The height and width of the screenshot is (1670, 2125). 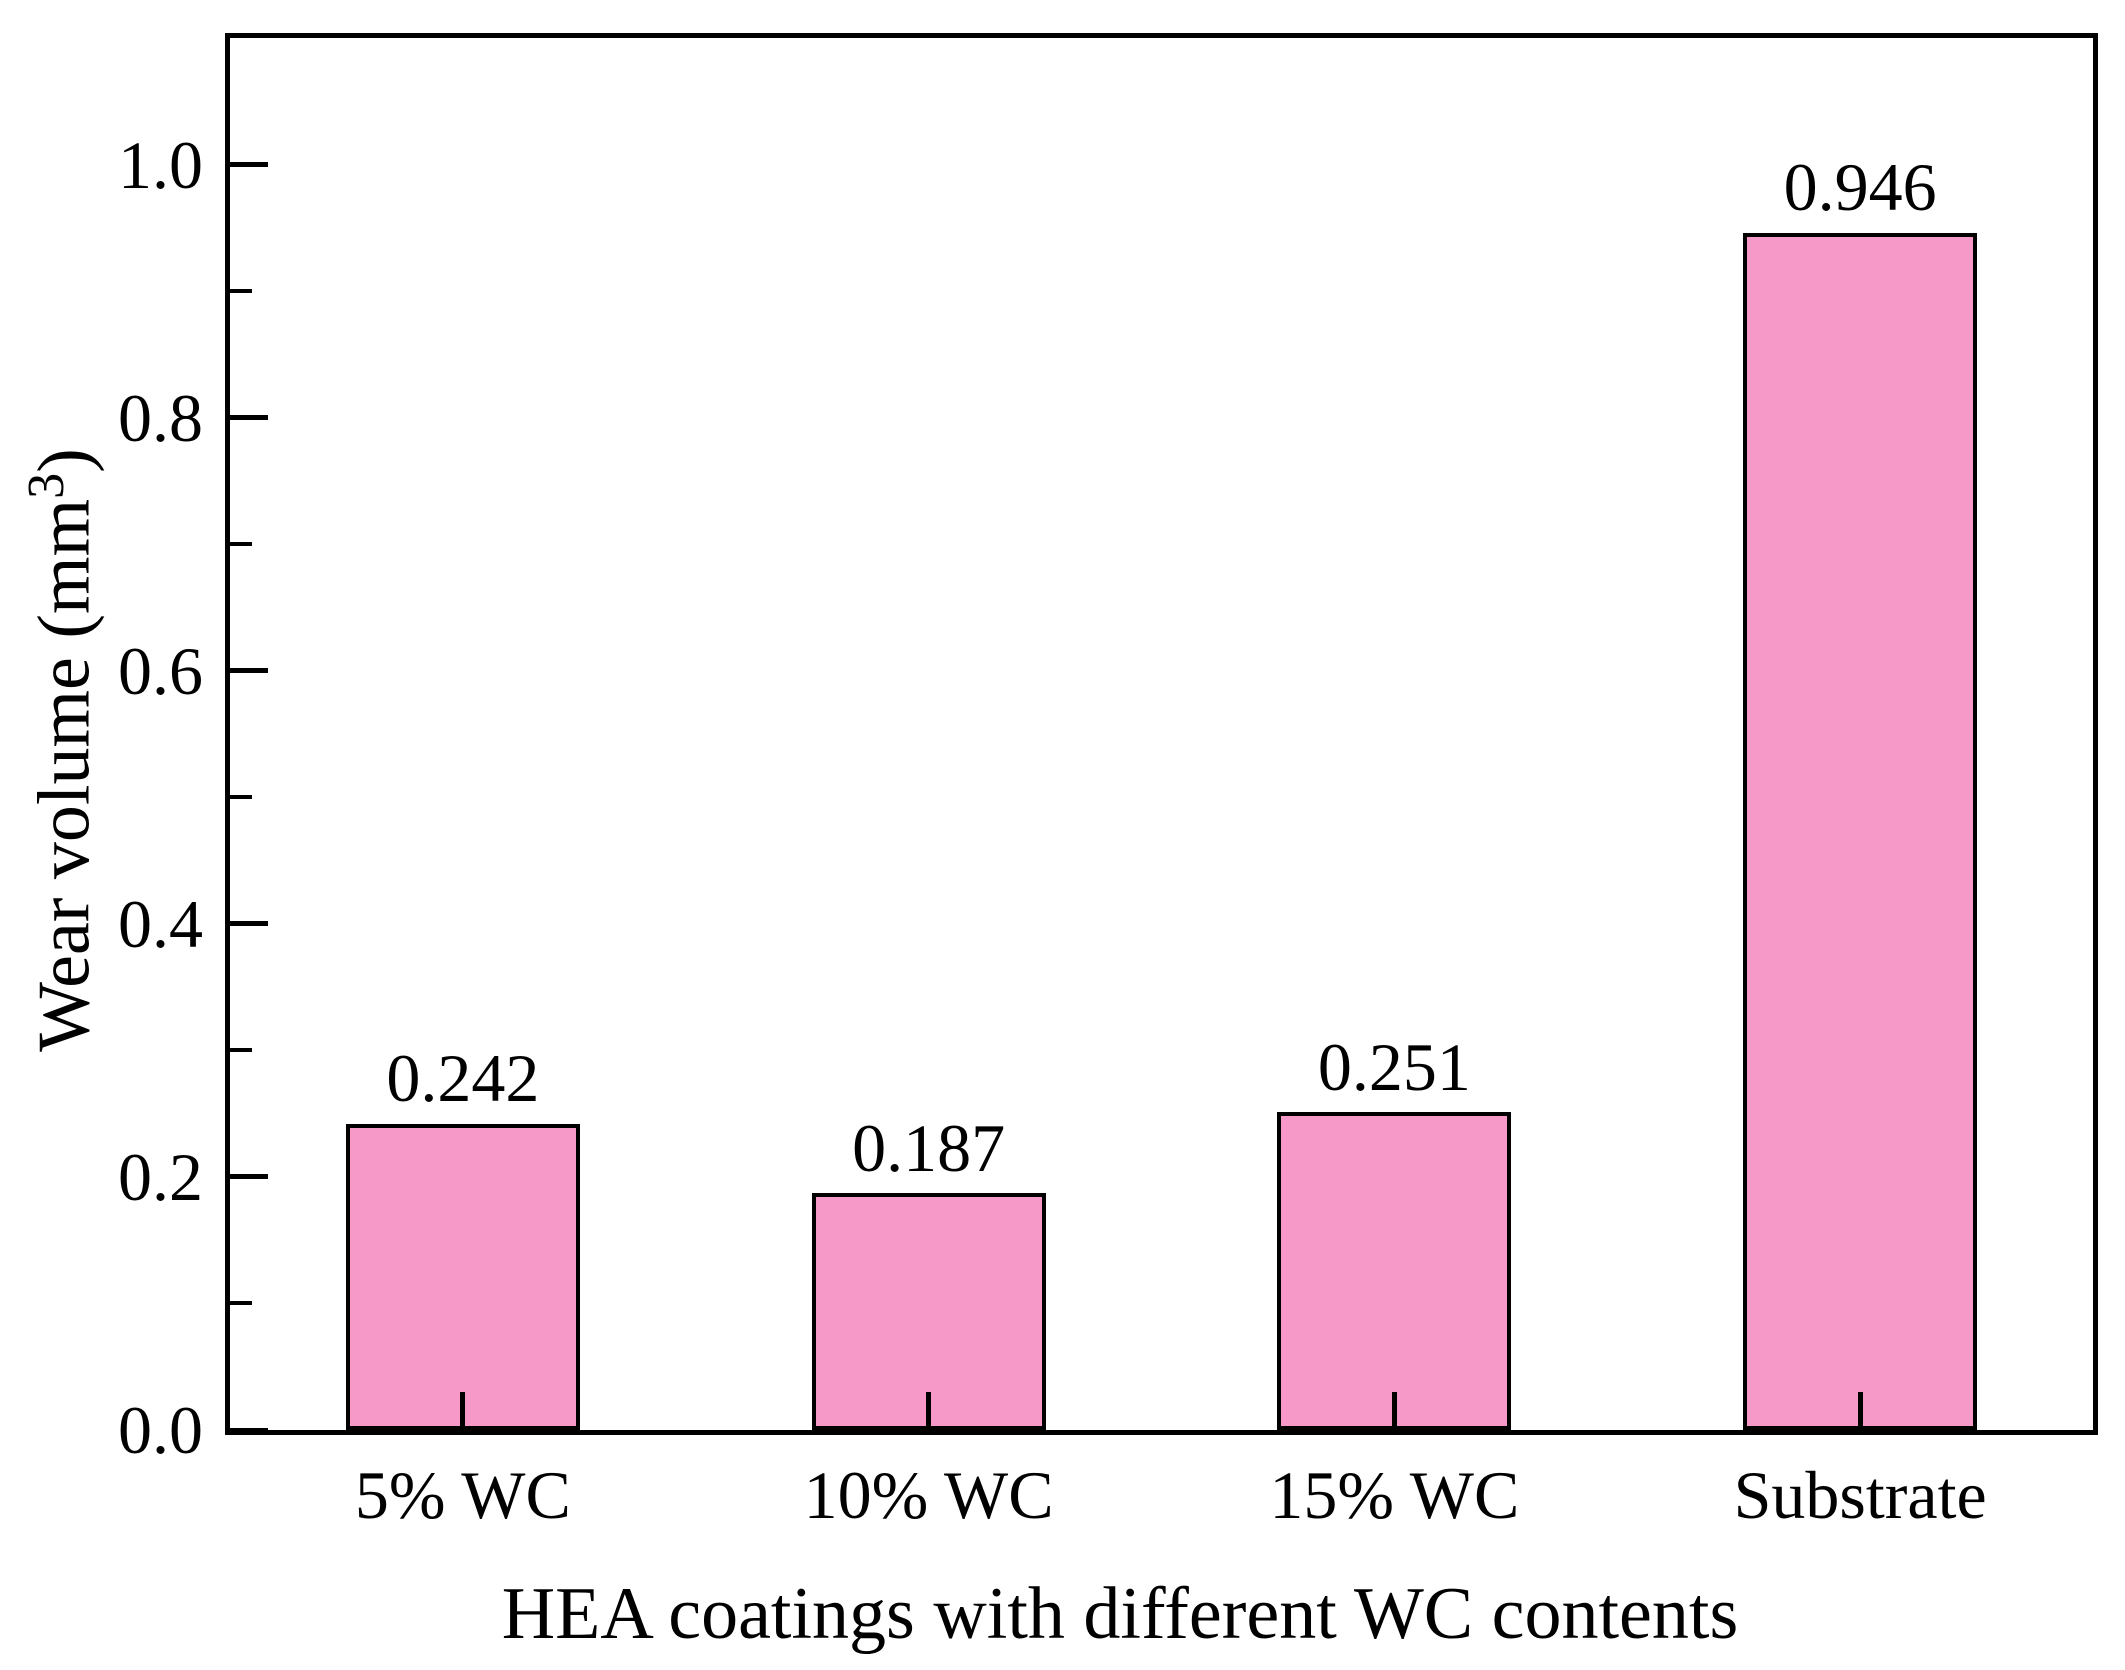 What do you see at coordinates (46, 485) in the screenshot?
I see `y-axis-title-superscript: 3` at bounding box center [46, 485].